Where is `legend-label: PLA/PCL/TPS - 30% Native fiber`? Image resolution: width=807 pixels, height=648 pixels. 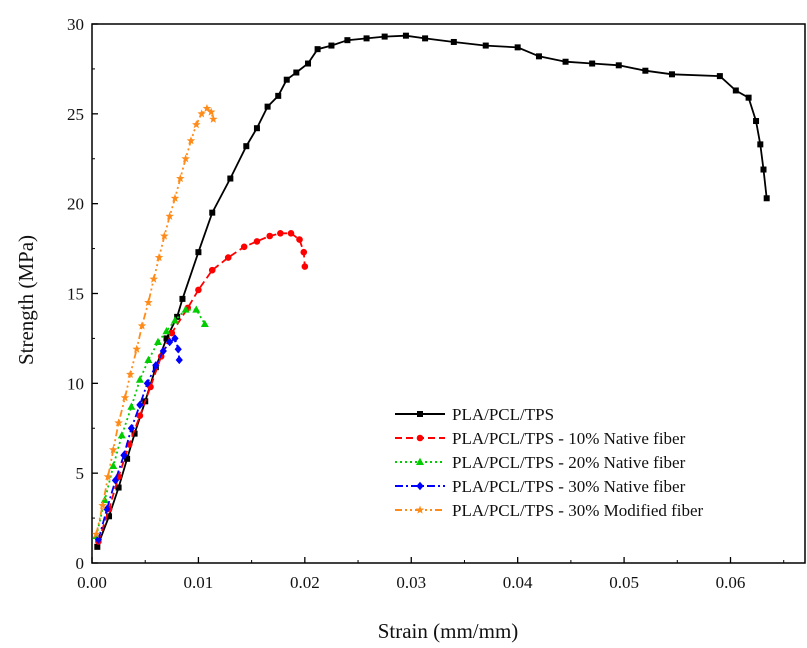
legend-label: PLA/PCL/TPS - 30% Native fiber is located at coordinates (569, 486).